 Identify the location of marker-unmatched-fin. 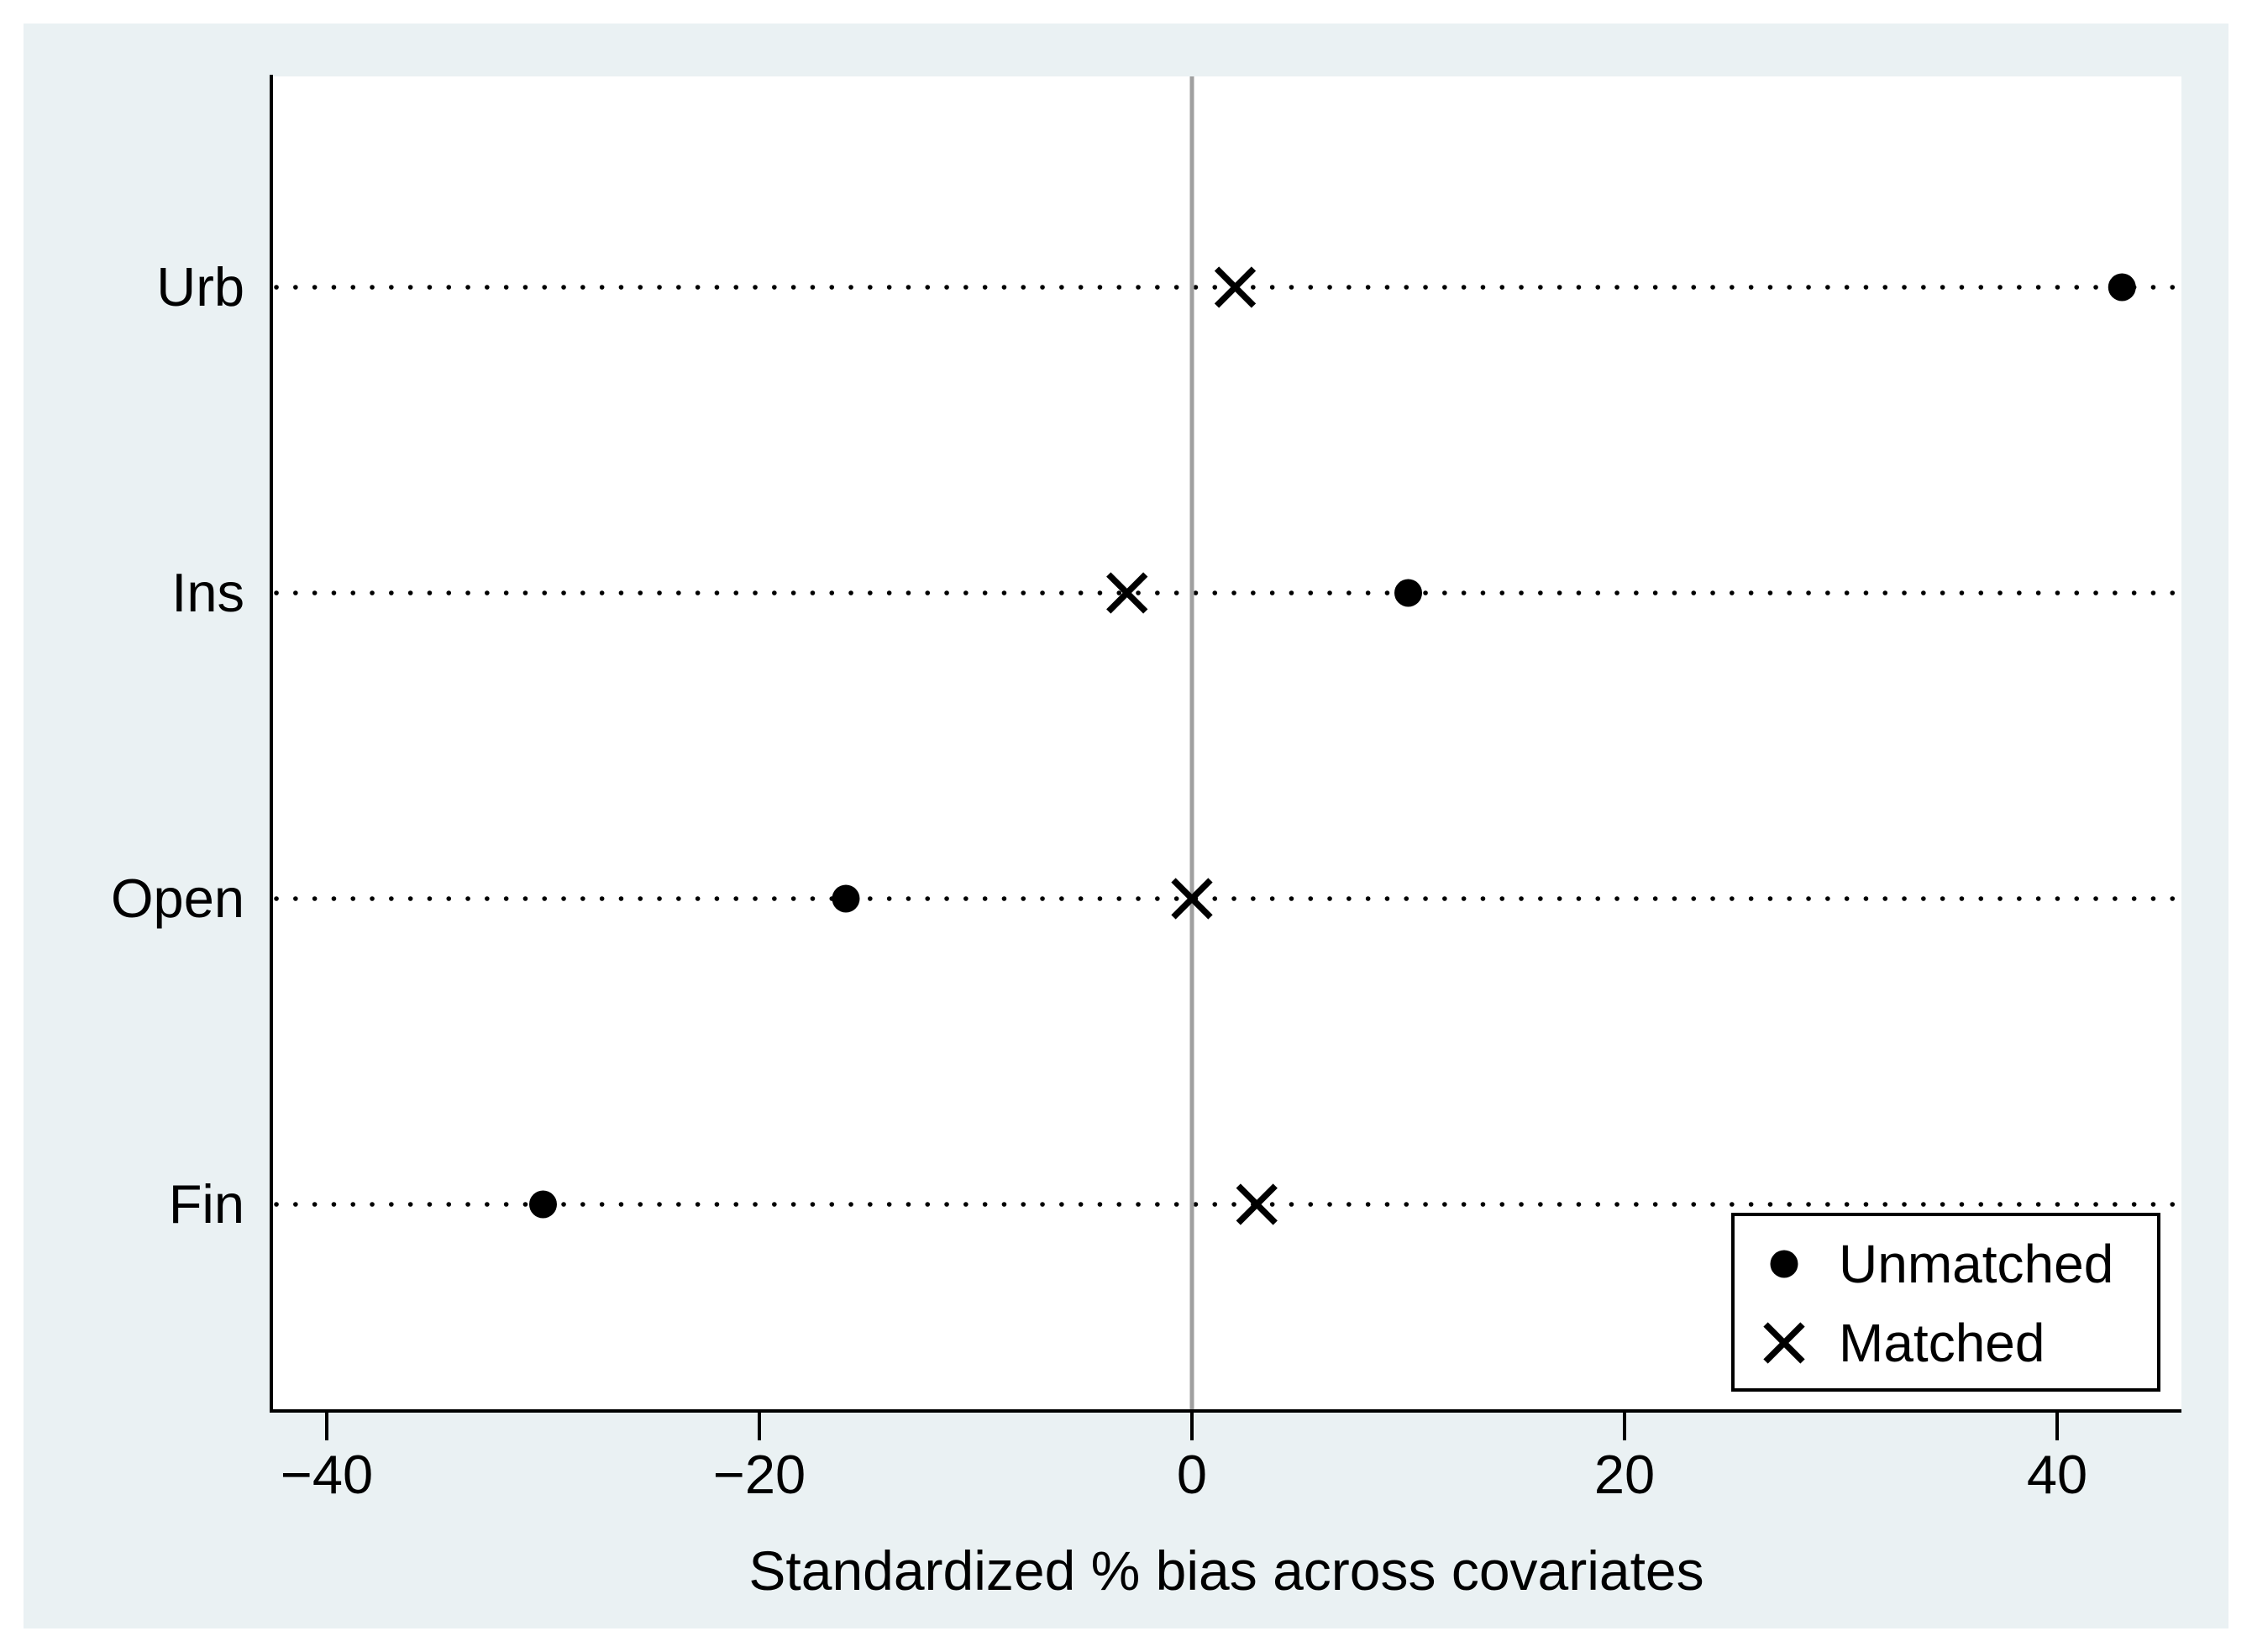
(543, 1204).